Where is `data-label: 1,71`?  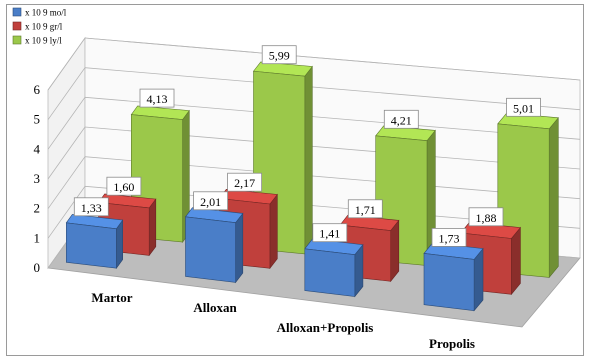 data-label: 1,71 is located at coordinates (365, 210).